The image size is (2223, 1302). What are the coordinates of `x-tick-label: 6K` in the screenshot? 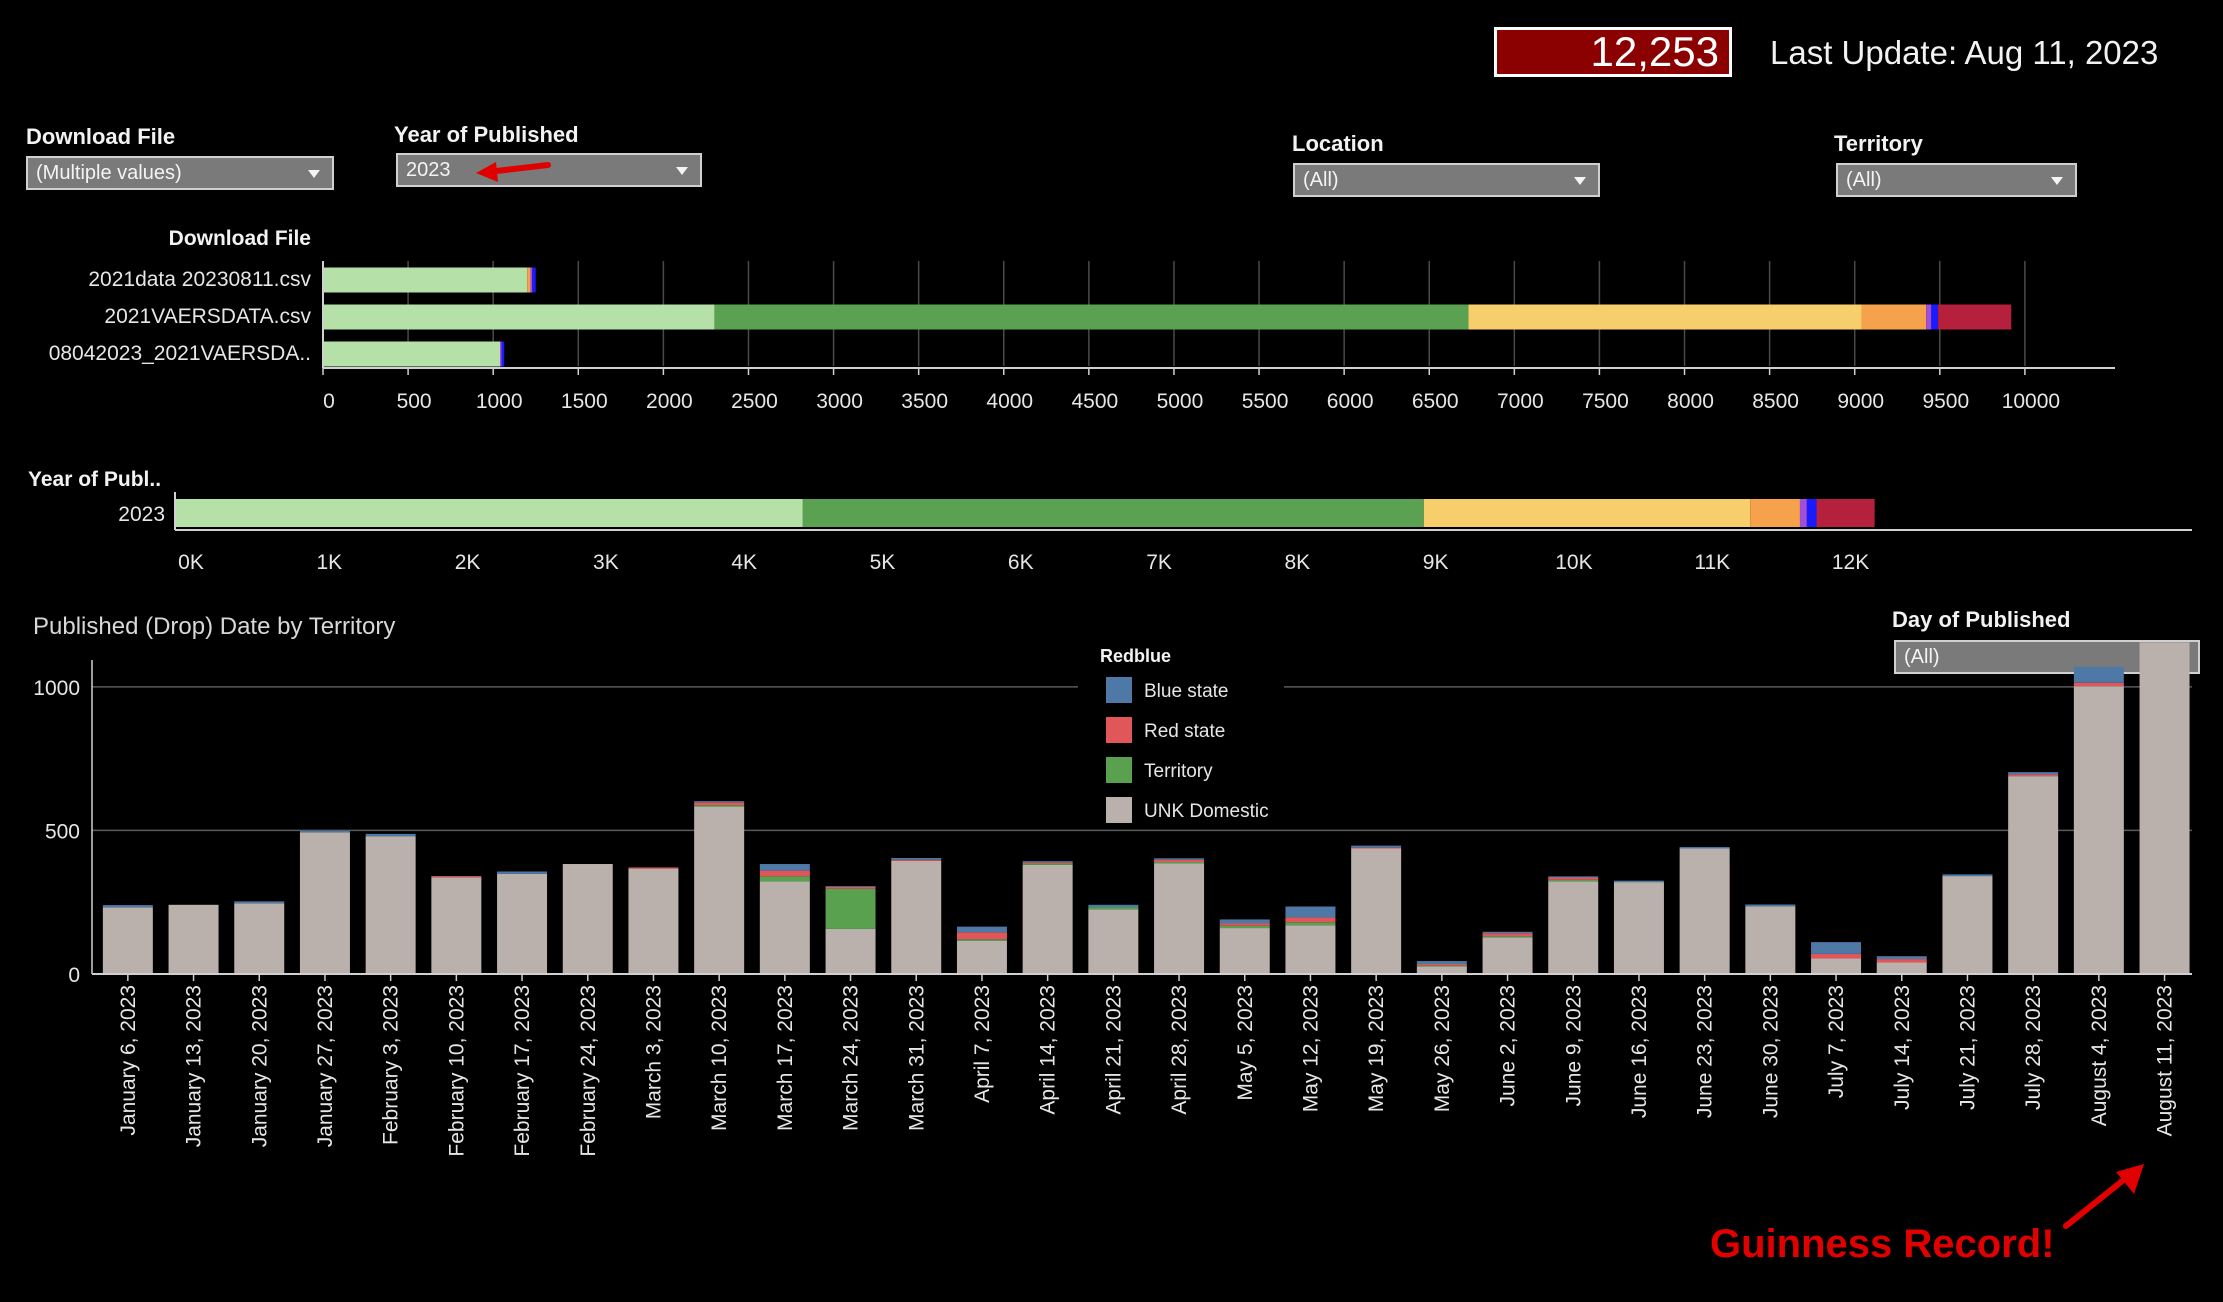 It's located at (1021, 562).